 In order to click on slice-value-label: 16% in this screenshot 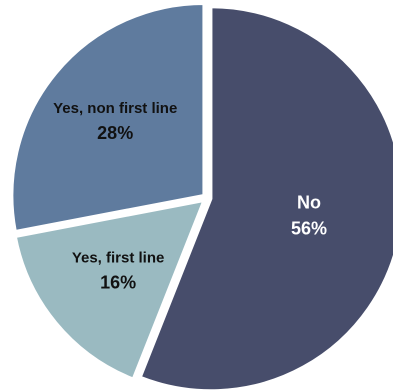, I will do `click(118, 283)`.